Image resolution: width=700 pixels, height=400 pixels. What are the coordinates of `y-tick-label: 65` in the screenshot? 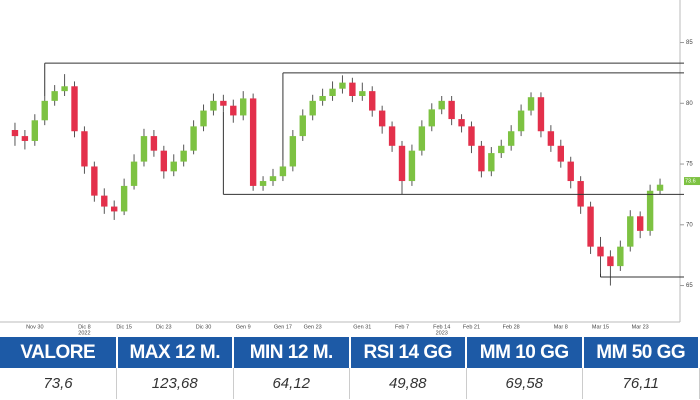 It's located at (689, 286).